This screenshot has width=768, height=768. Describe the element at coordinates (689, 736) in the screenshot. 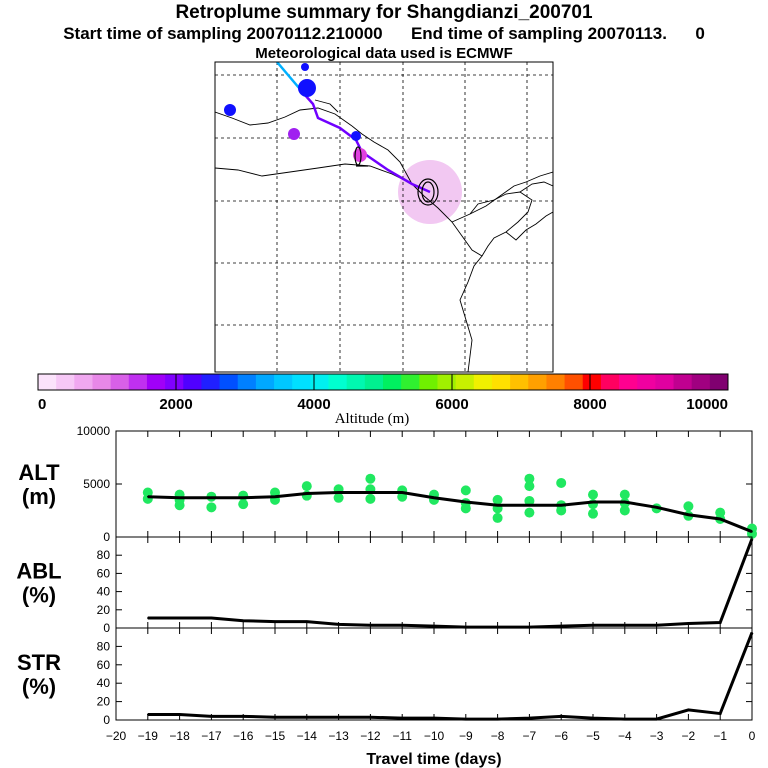

I see `x-tick-label: −2` at that location.